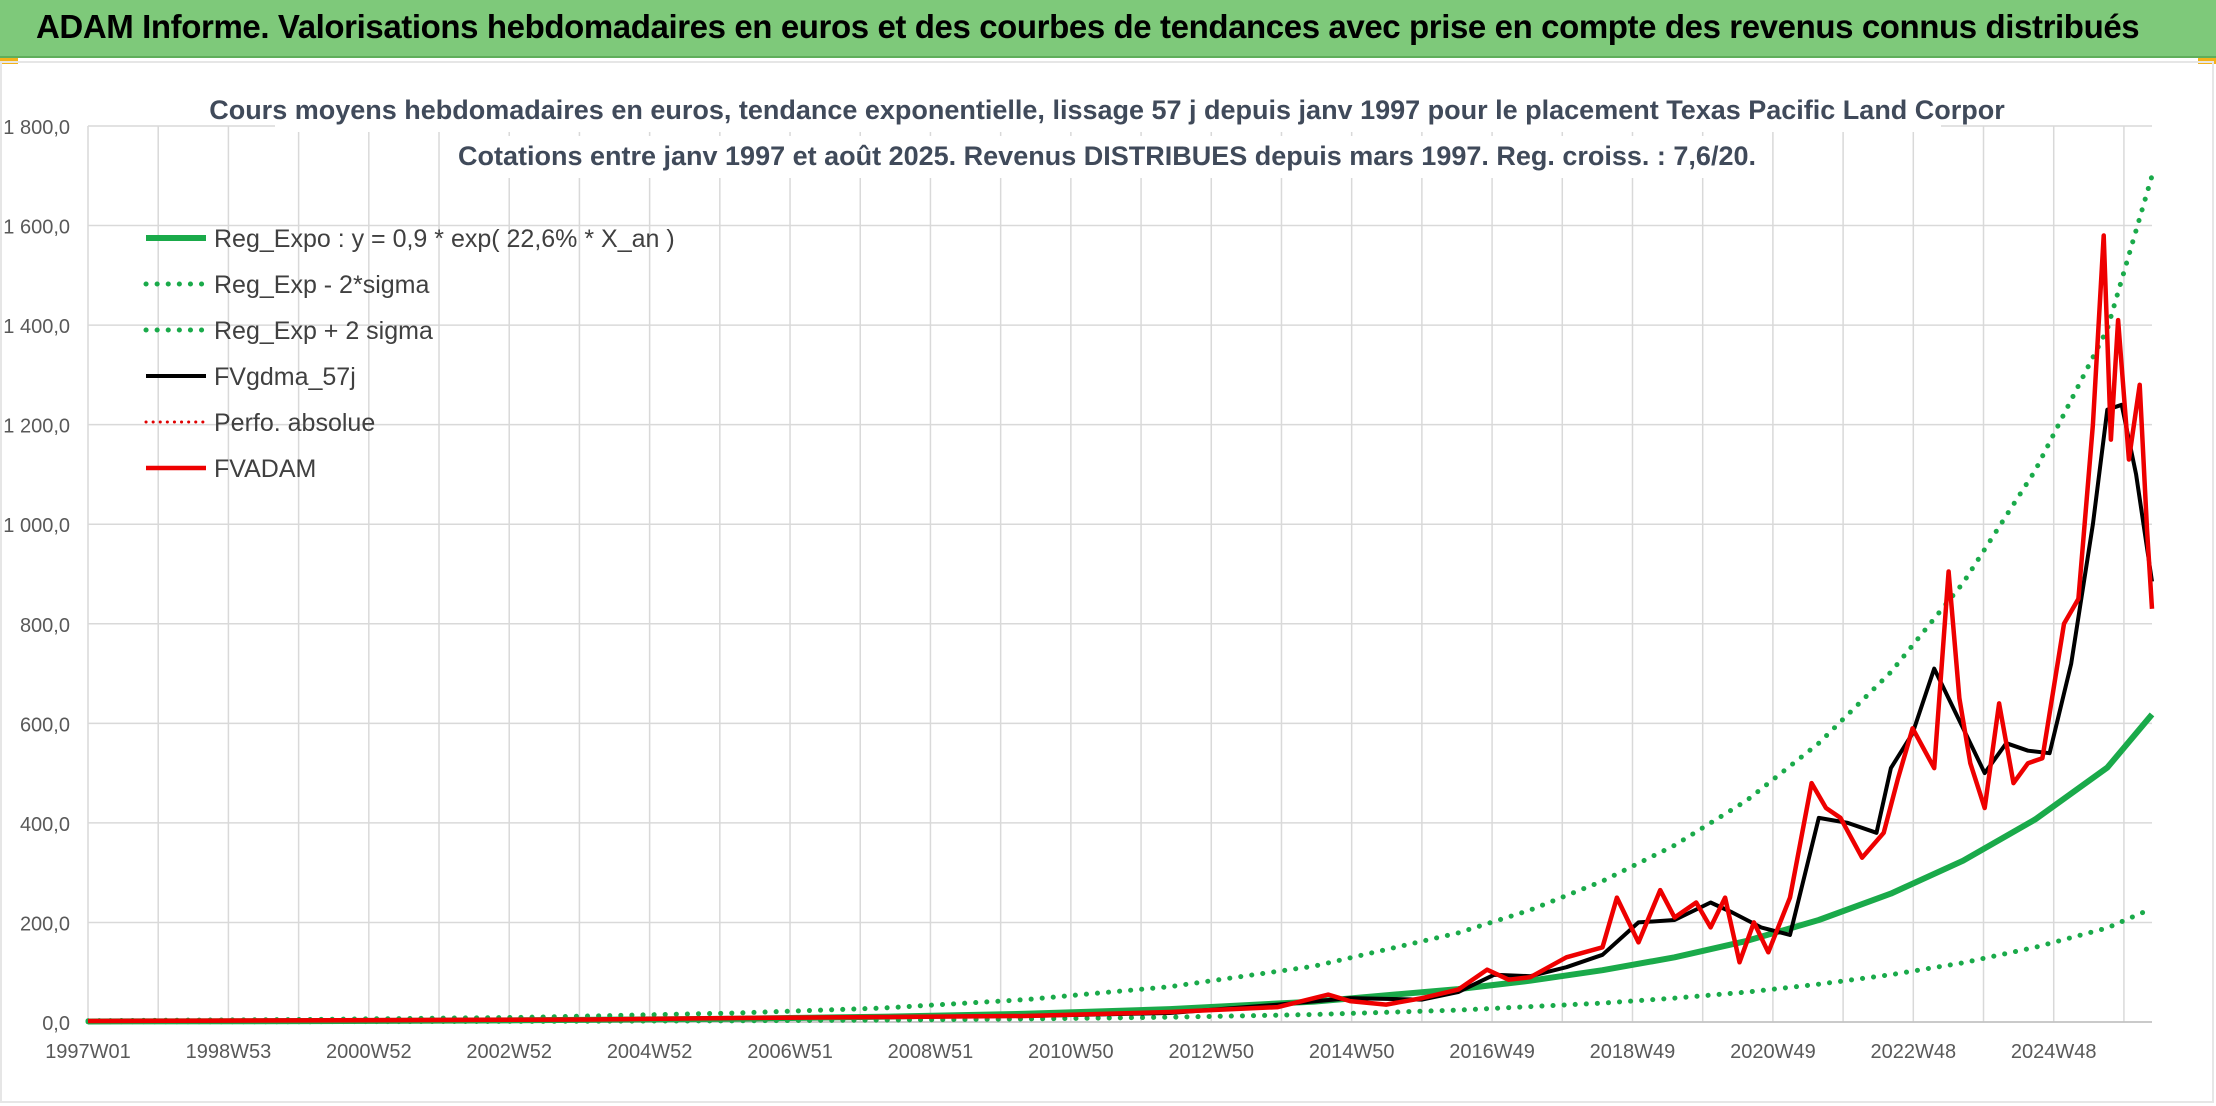 The height and width of the screenshot is (1106, 2216). Describe the element at coordinates (1633, 1052) in the screenshot. I see `x-tick-label: 2018W49` at that location.